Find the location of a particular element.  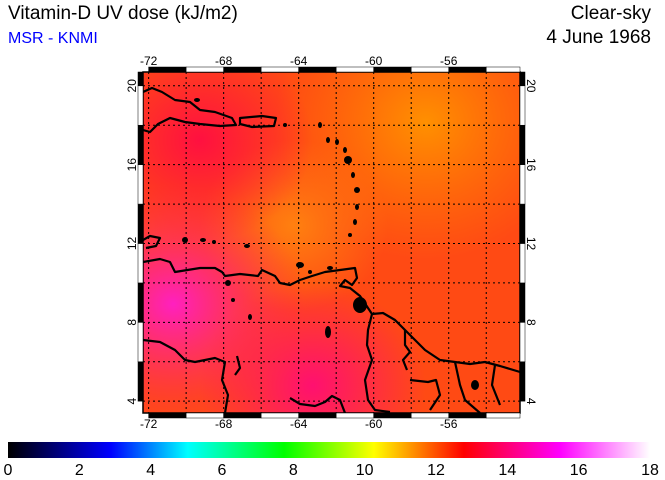

lat-tick-label-left: 8 is located at coordinates (132, 322).